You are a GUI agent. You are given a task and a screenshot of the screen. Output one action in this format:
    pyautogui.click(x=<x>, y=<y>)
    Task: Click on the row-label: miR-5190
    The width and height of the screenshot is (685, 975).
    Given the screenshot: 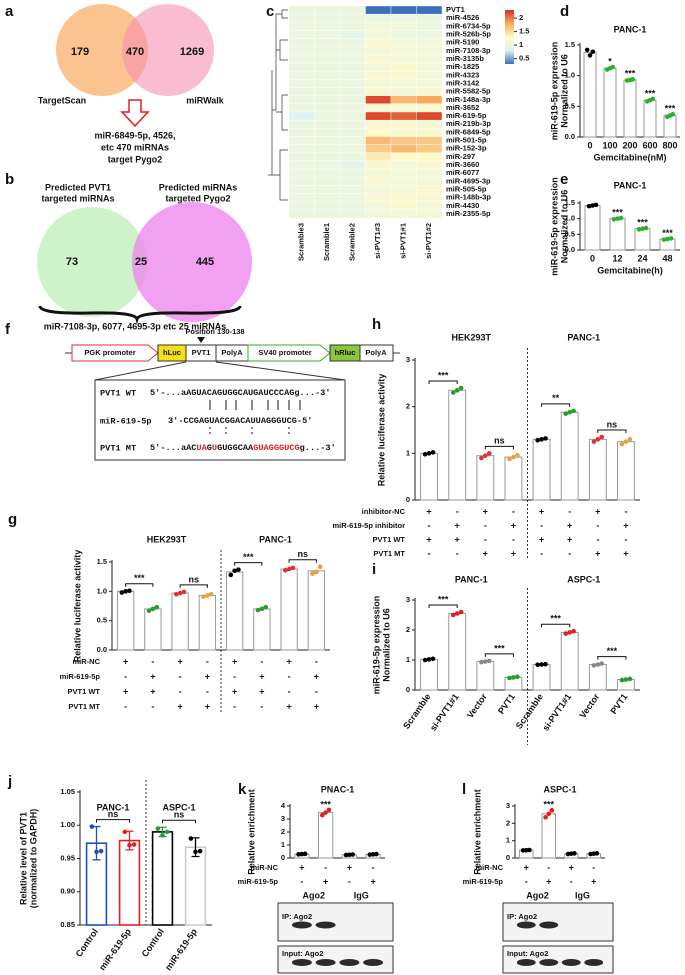 What is the action you would take?
    pyautogui.click(x=462, y=42)
    